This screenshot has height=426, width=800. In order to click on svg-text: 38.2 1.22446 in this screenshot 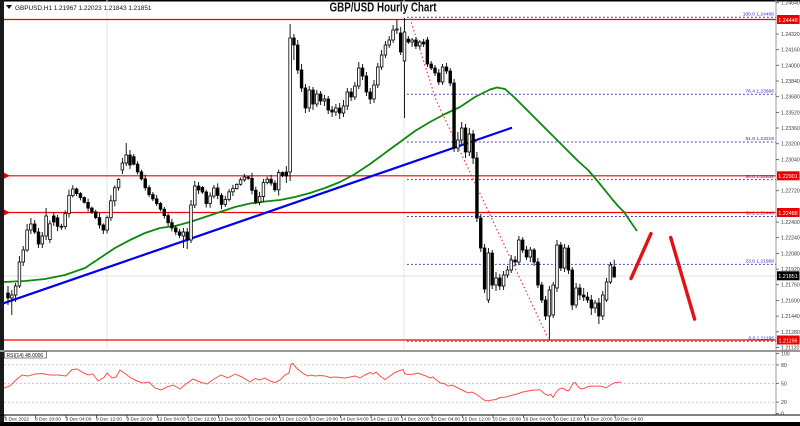, I will do `click(759, 214)`.